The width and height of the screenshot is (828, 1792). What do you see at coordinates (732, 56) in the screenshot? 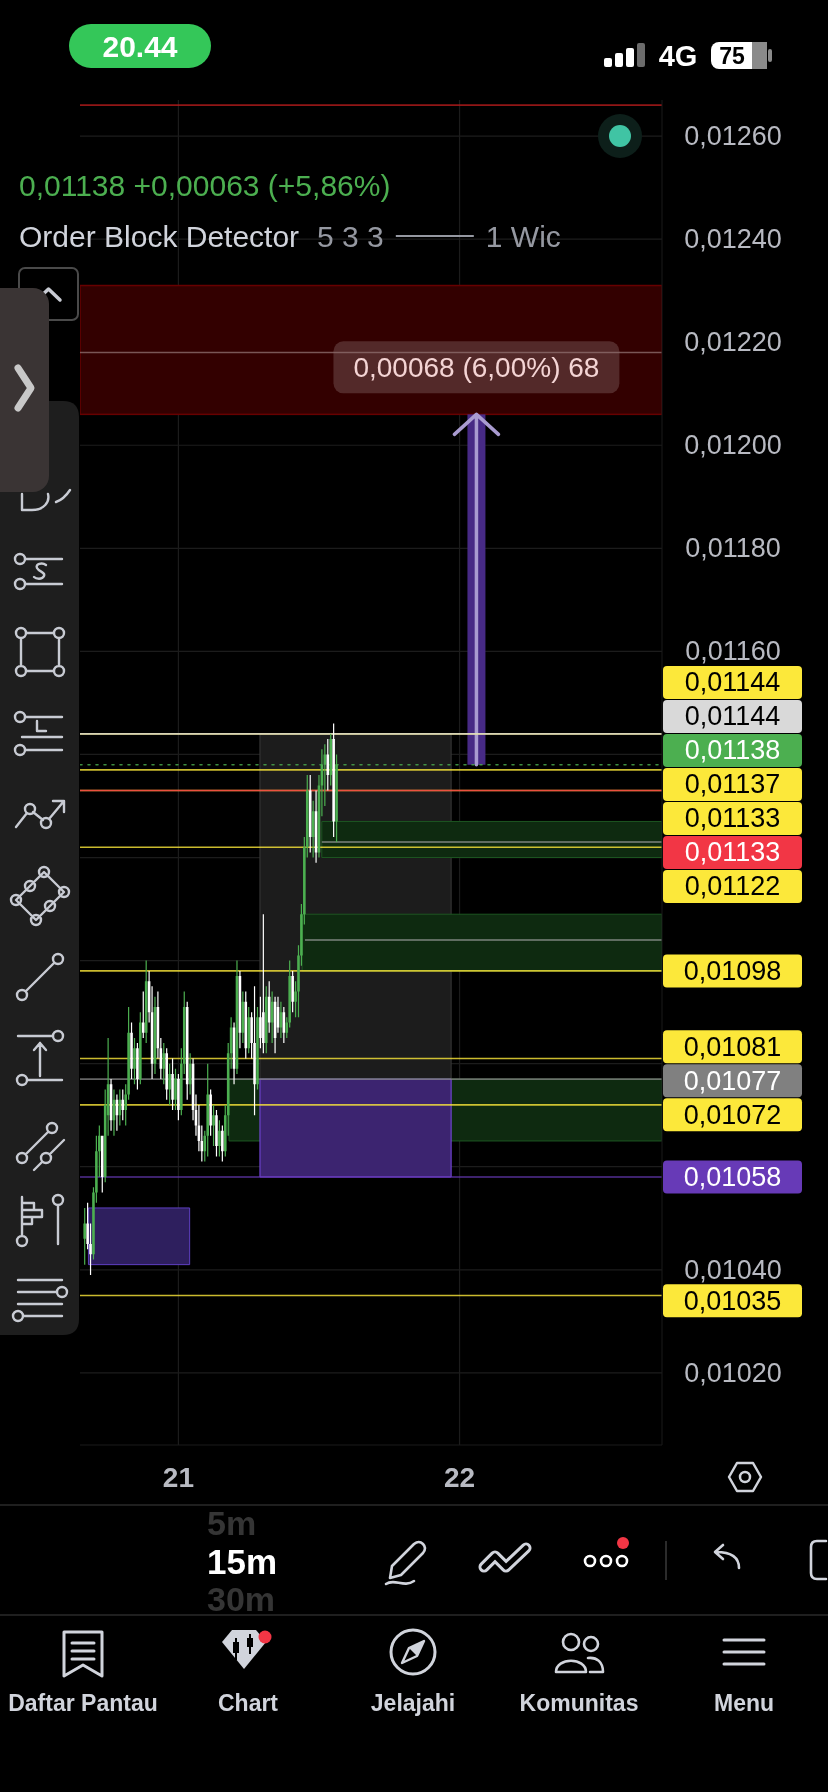
I see `text: 75` at bounding box center [732, 56].